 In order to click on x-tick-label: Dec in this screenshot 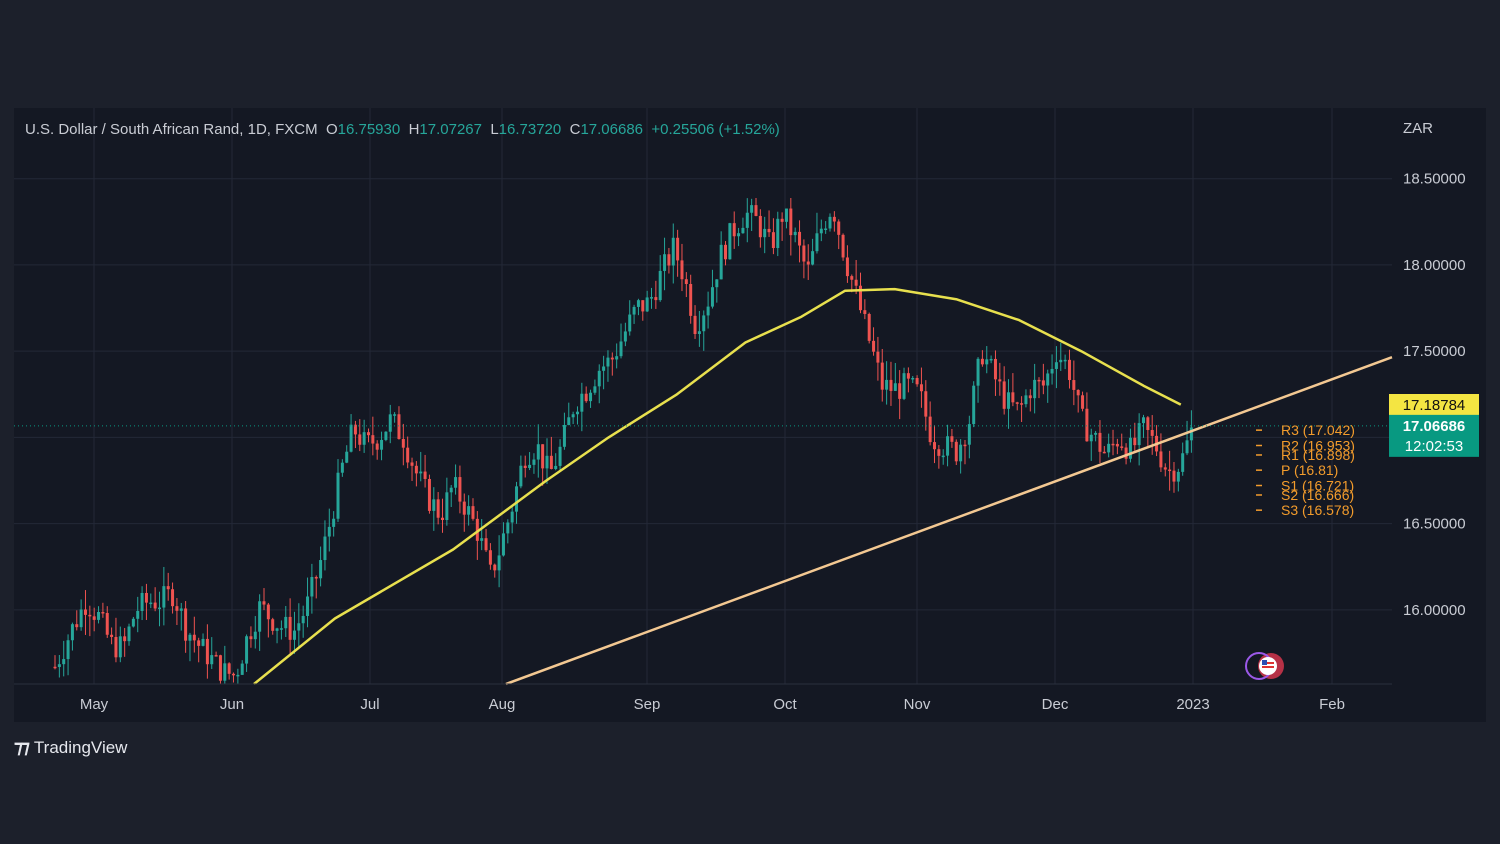, I will do `click(1055, 704)`.